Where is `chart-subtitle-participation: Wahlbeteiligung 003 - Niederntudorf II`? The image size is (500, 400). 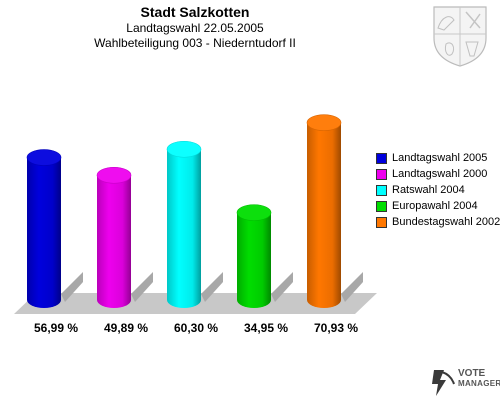
chart-subtitle-participation: Wahlbeteiligung 003 - Niederntudorf II is located at coordinates (195, 43).